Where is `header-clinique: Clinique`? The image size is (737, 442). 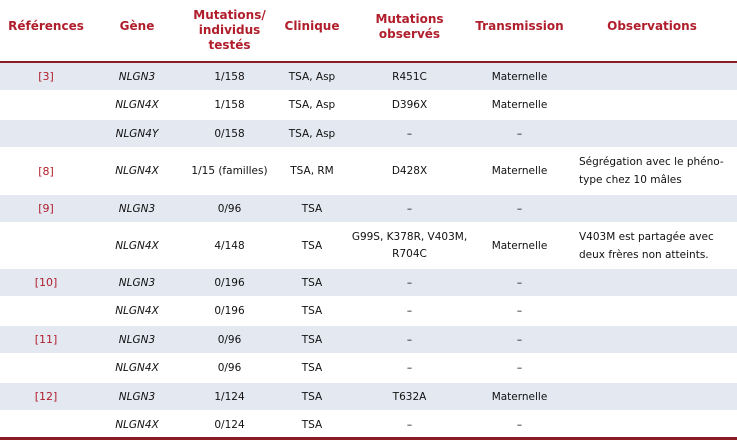 header-clinique: Clinique is located at coordinates (312, 31).